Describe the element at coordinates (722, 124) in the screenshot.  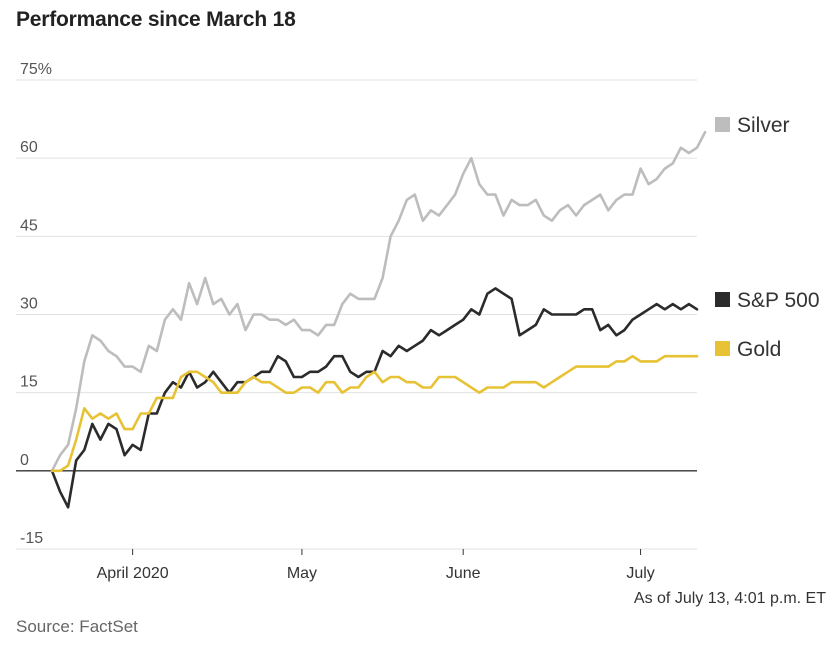
I see `legend-swatch-silver` at that location.